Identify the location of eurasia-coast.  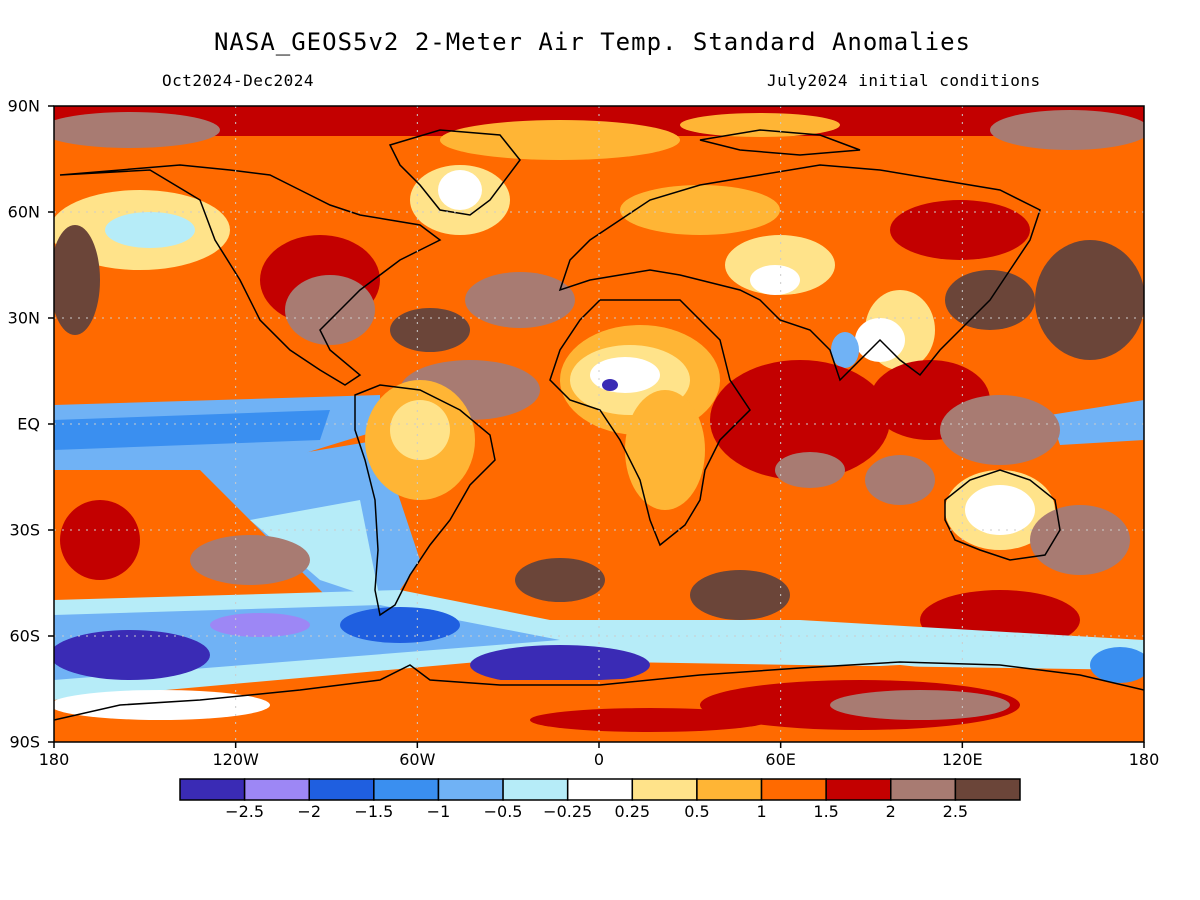
(799, 273).